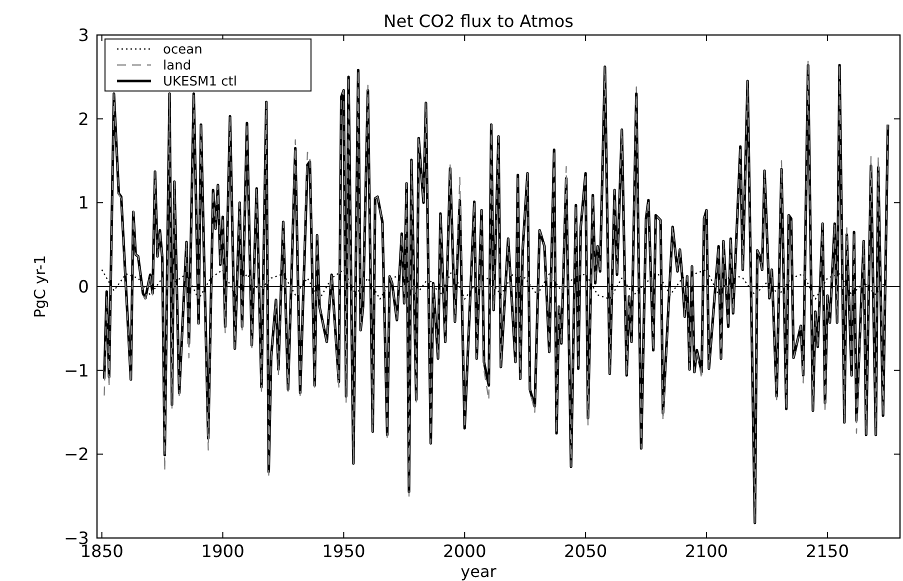 This screenshot has height=581, width=903. Describe the element at coordinates (83, 287) in the screenshot. I see `y-tick-label: 0` at that location.